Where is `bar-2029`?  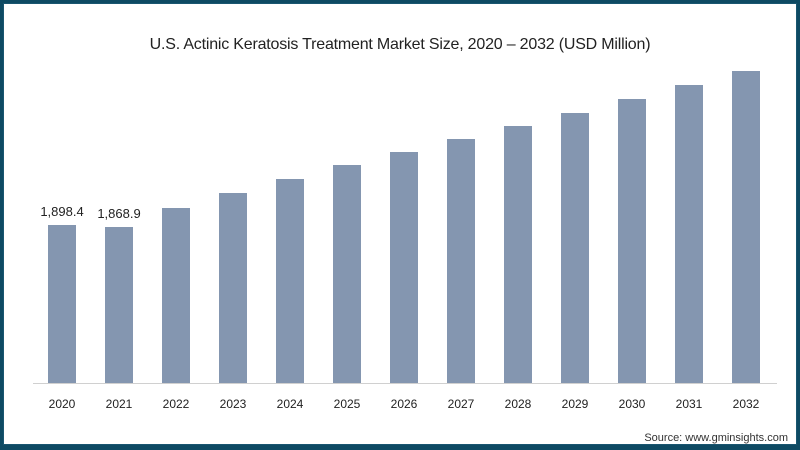
bar-2029 is located at coordinates (575, 248).